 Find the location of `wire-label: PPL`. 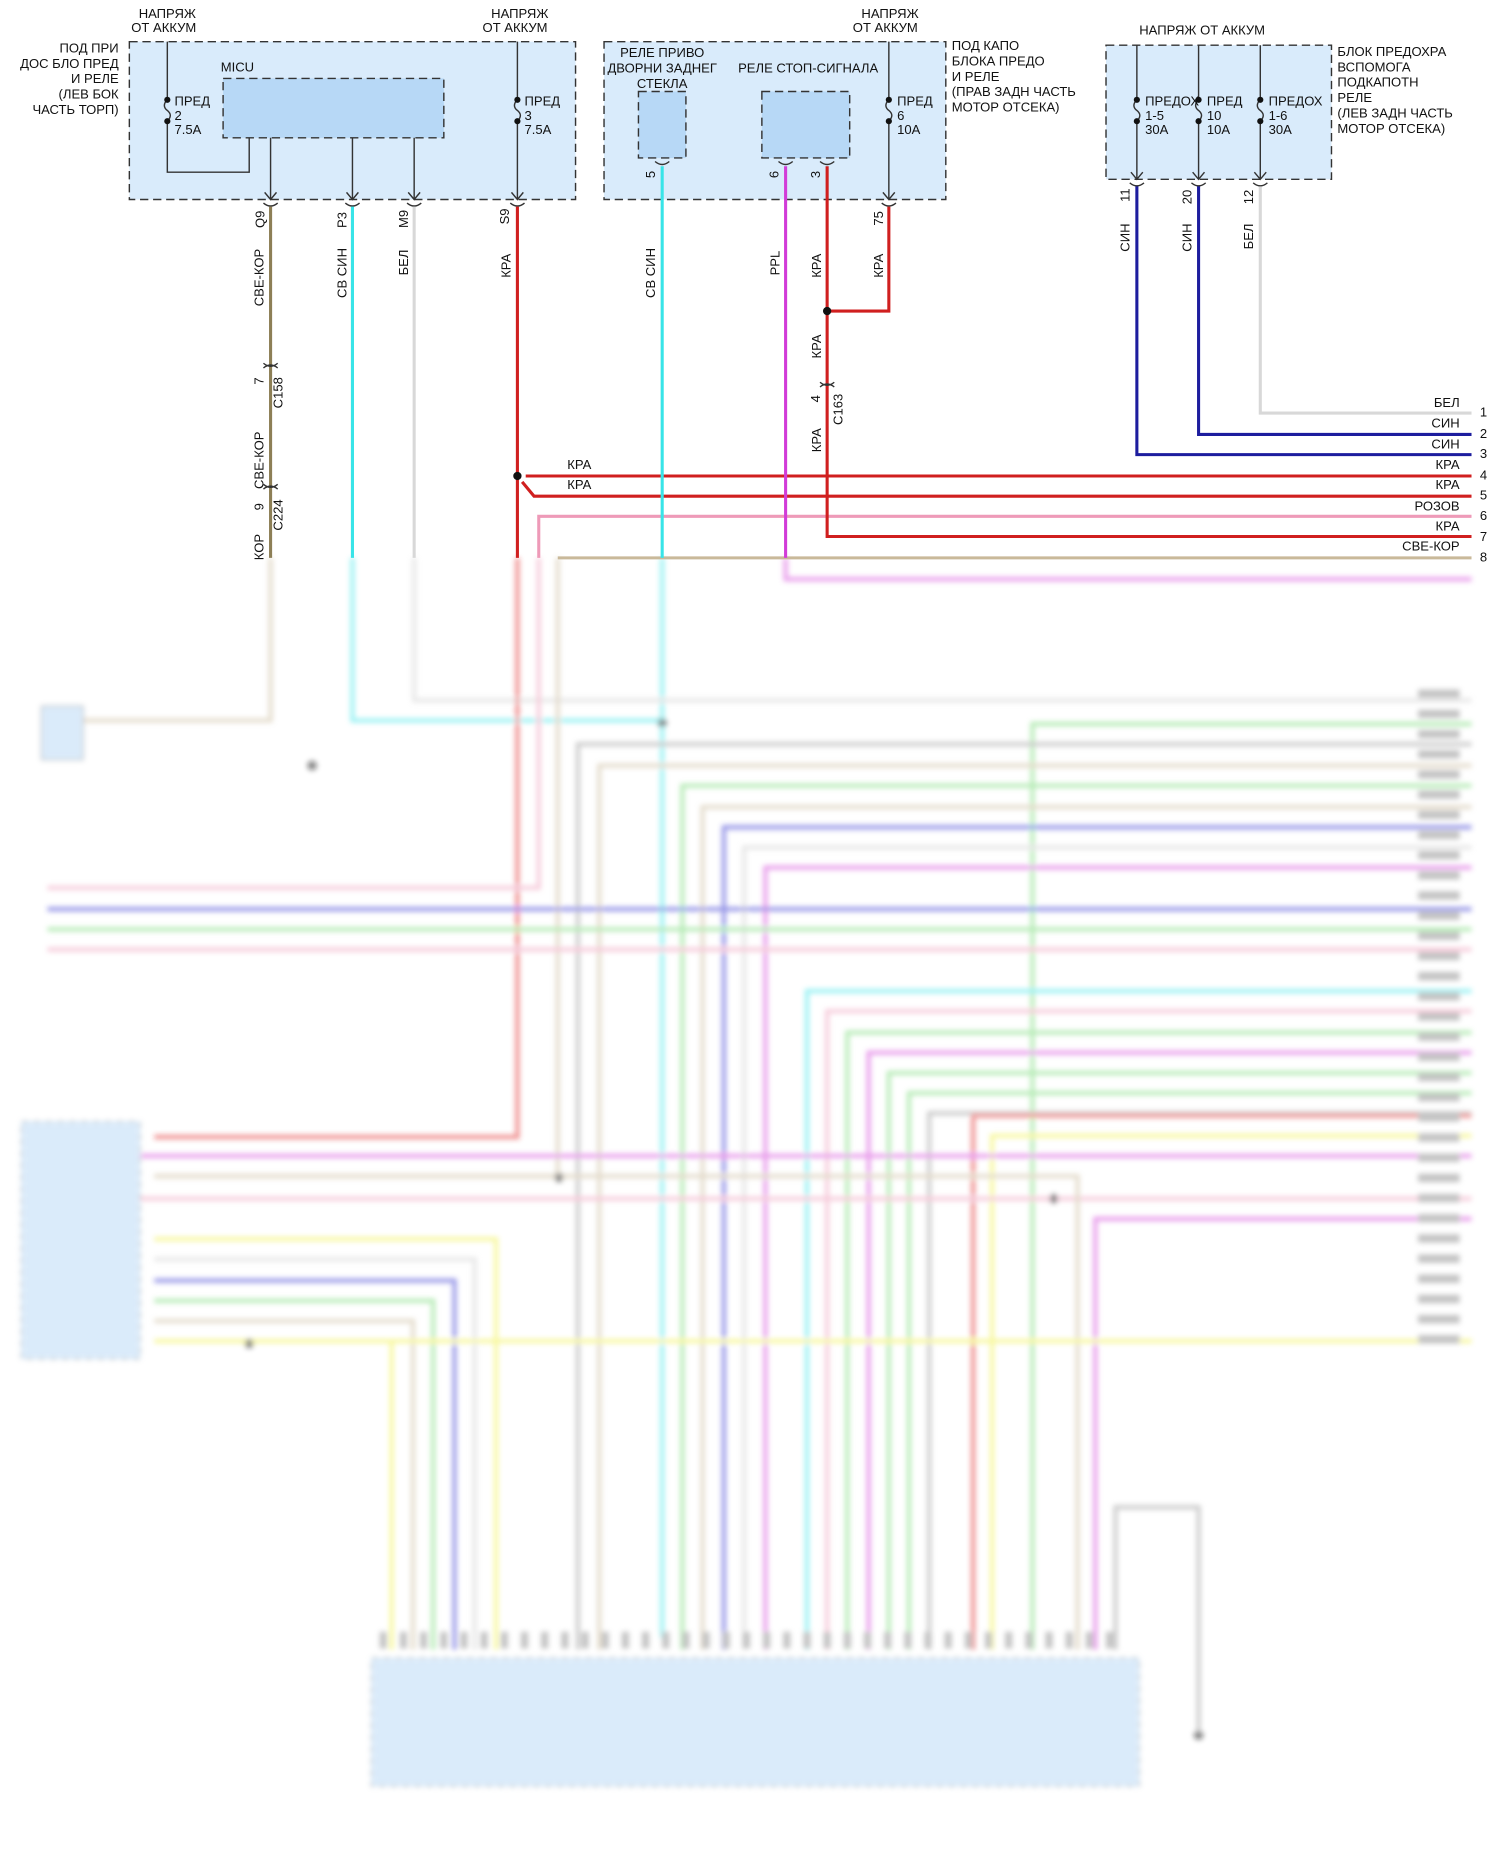

wire-label: PPL is located at coordinates (775, 263).